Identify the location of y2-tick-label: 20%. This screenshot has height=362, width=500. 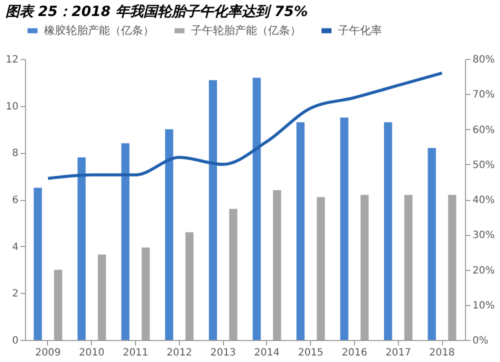
(483, 270).